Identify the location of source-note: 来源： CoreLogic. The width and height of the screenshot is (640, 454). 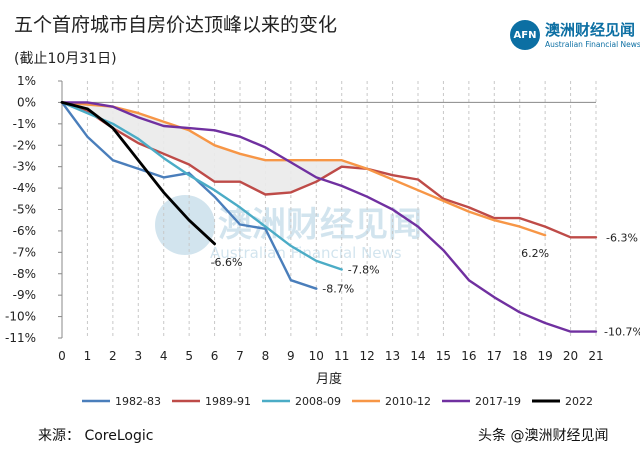
(96, 436).